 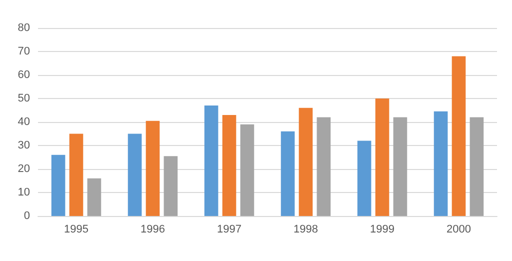 I want to click on x-tick-label: 1995, so click(x=76, y=230).